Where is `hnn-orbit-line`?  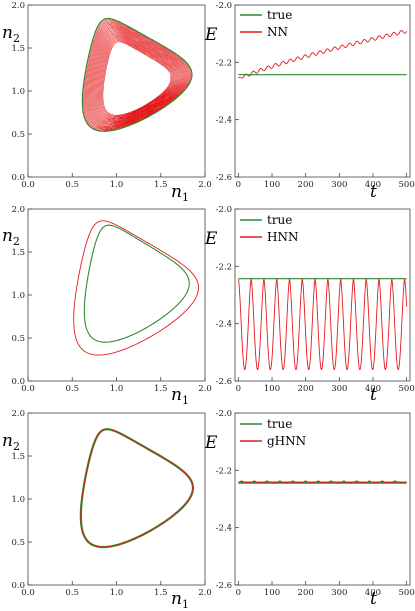 hnn-orbit-line is located at coordinates (136, 288).